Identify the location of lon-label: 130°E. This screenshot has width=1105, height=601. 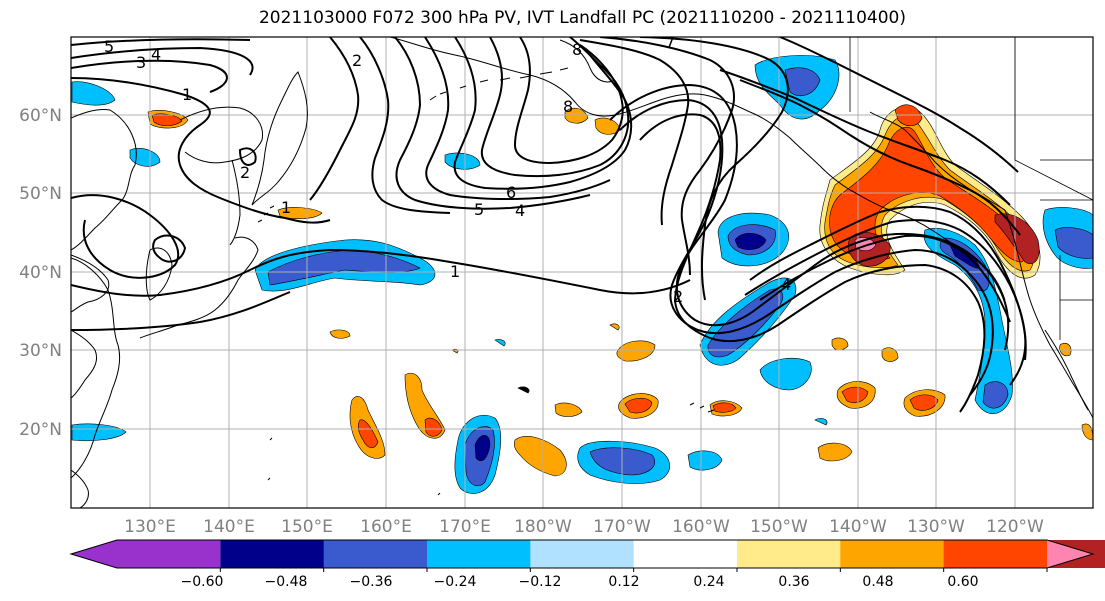
(150, 527).